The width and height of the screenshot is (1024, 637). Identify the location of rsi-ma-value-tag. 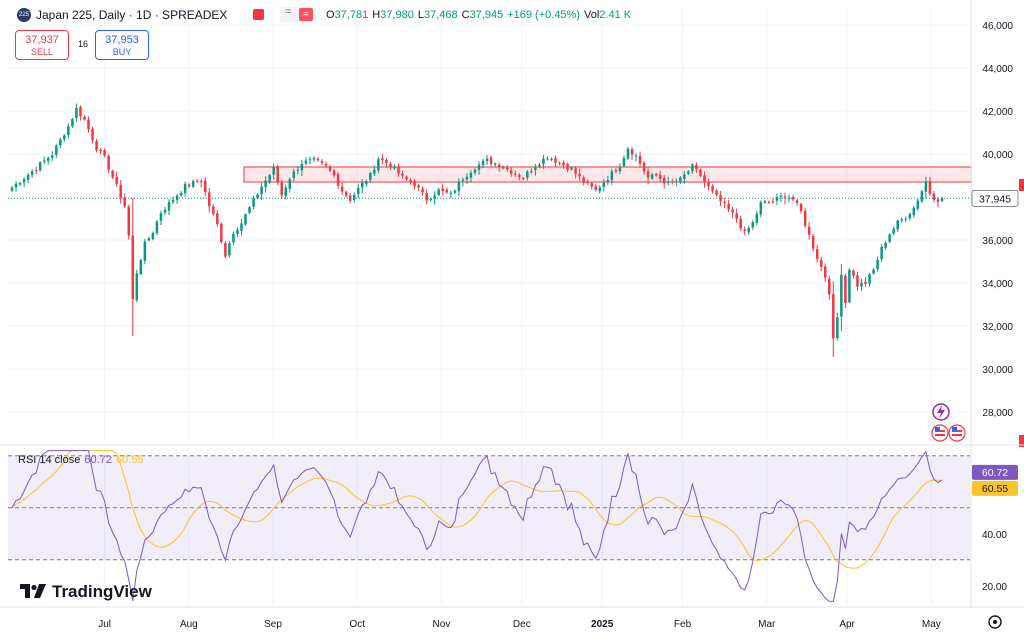
(995, 488).